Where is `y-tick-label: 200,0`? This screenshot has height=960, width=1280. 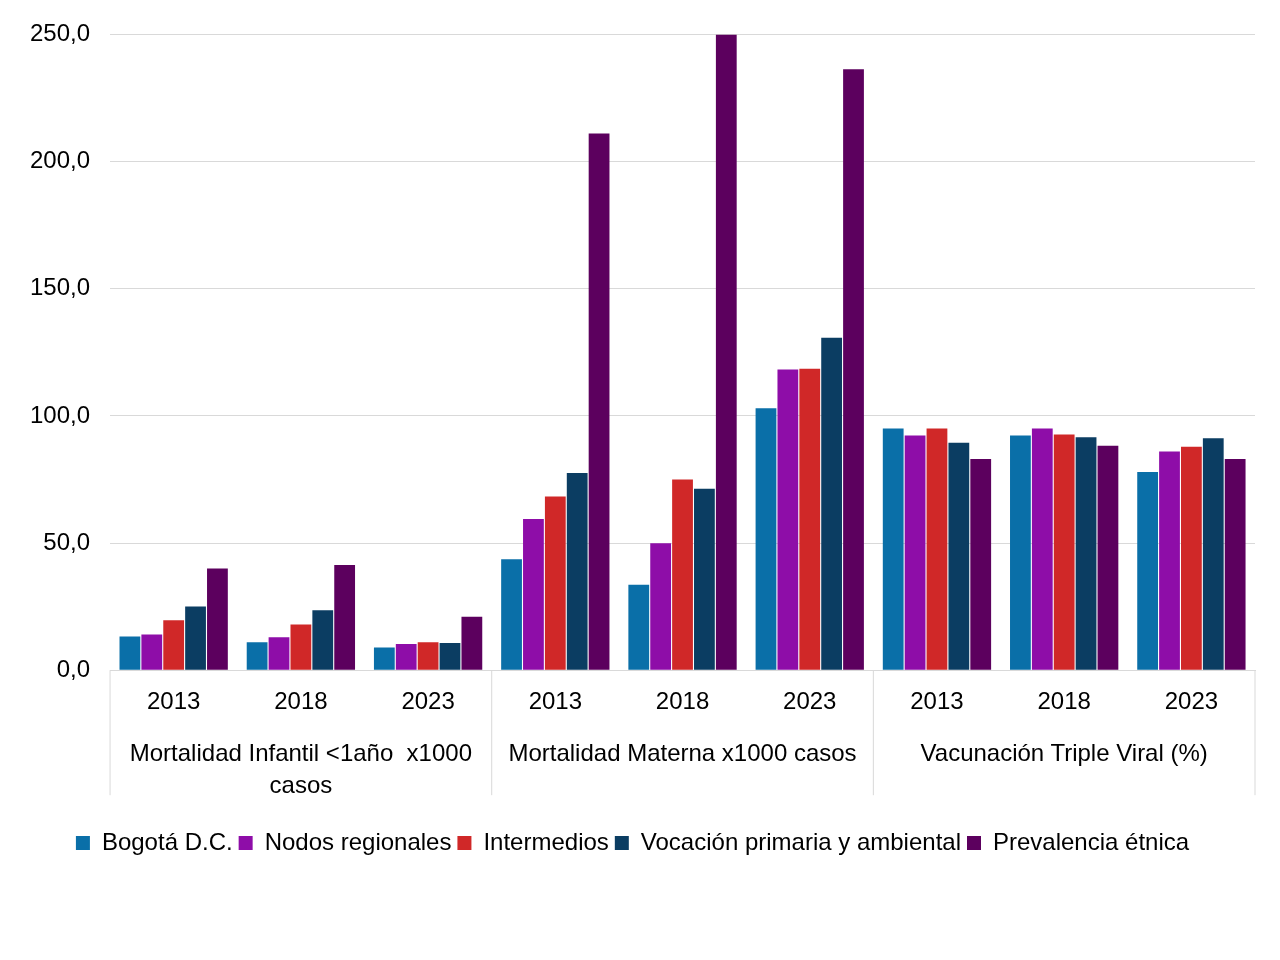 y-tick-label: 200,0 is located at coordinates (60, 160).